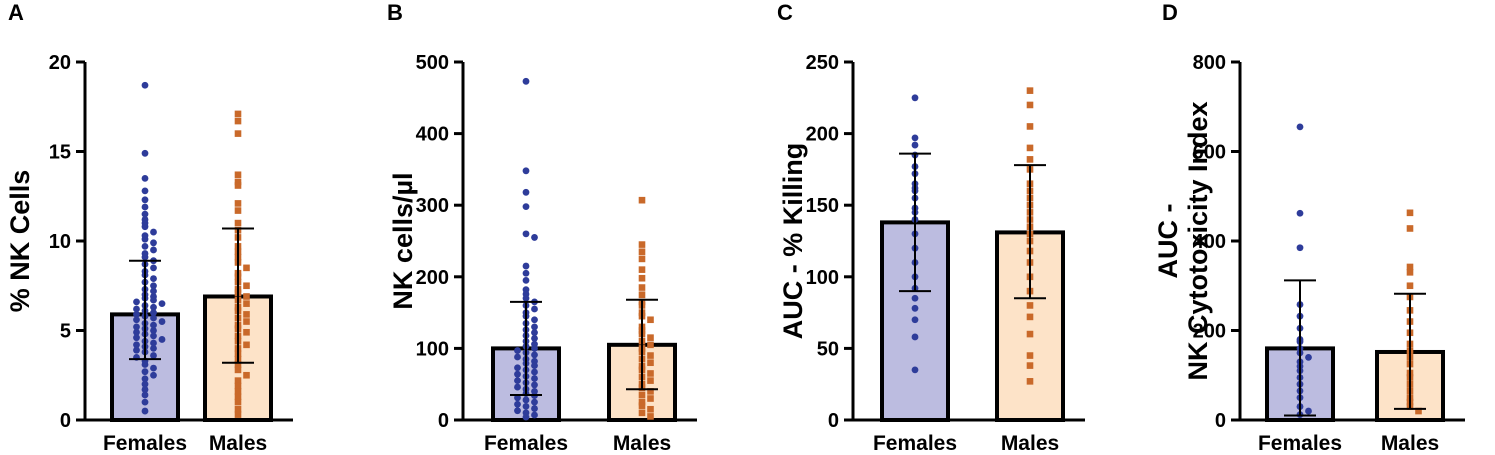 Image resolution: width=1495 pixels, height=455 pixels. Describe the element at coordinates (1300, 443) in the screenshot. I see `x-category-label: Females` at that location.